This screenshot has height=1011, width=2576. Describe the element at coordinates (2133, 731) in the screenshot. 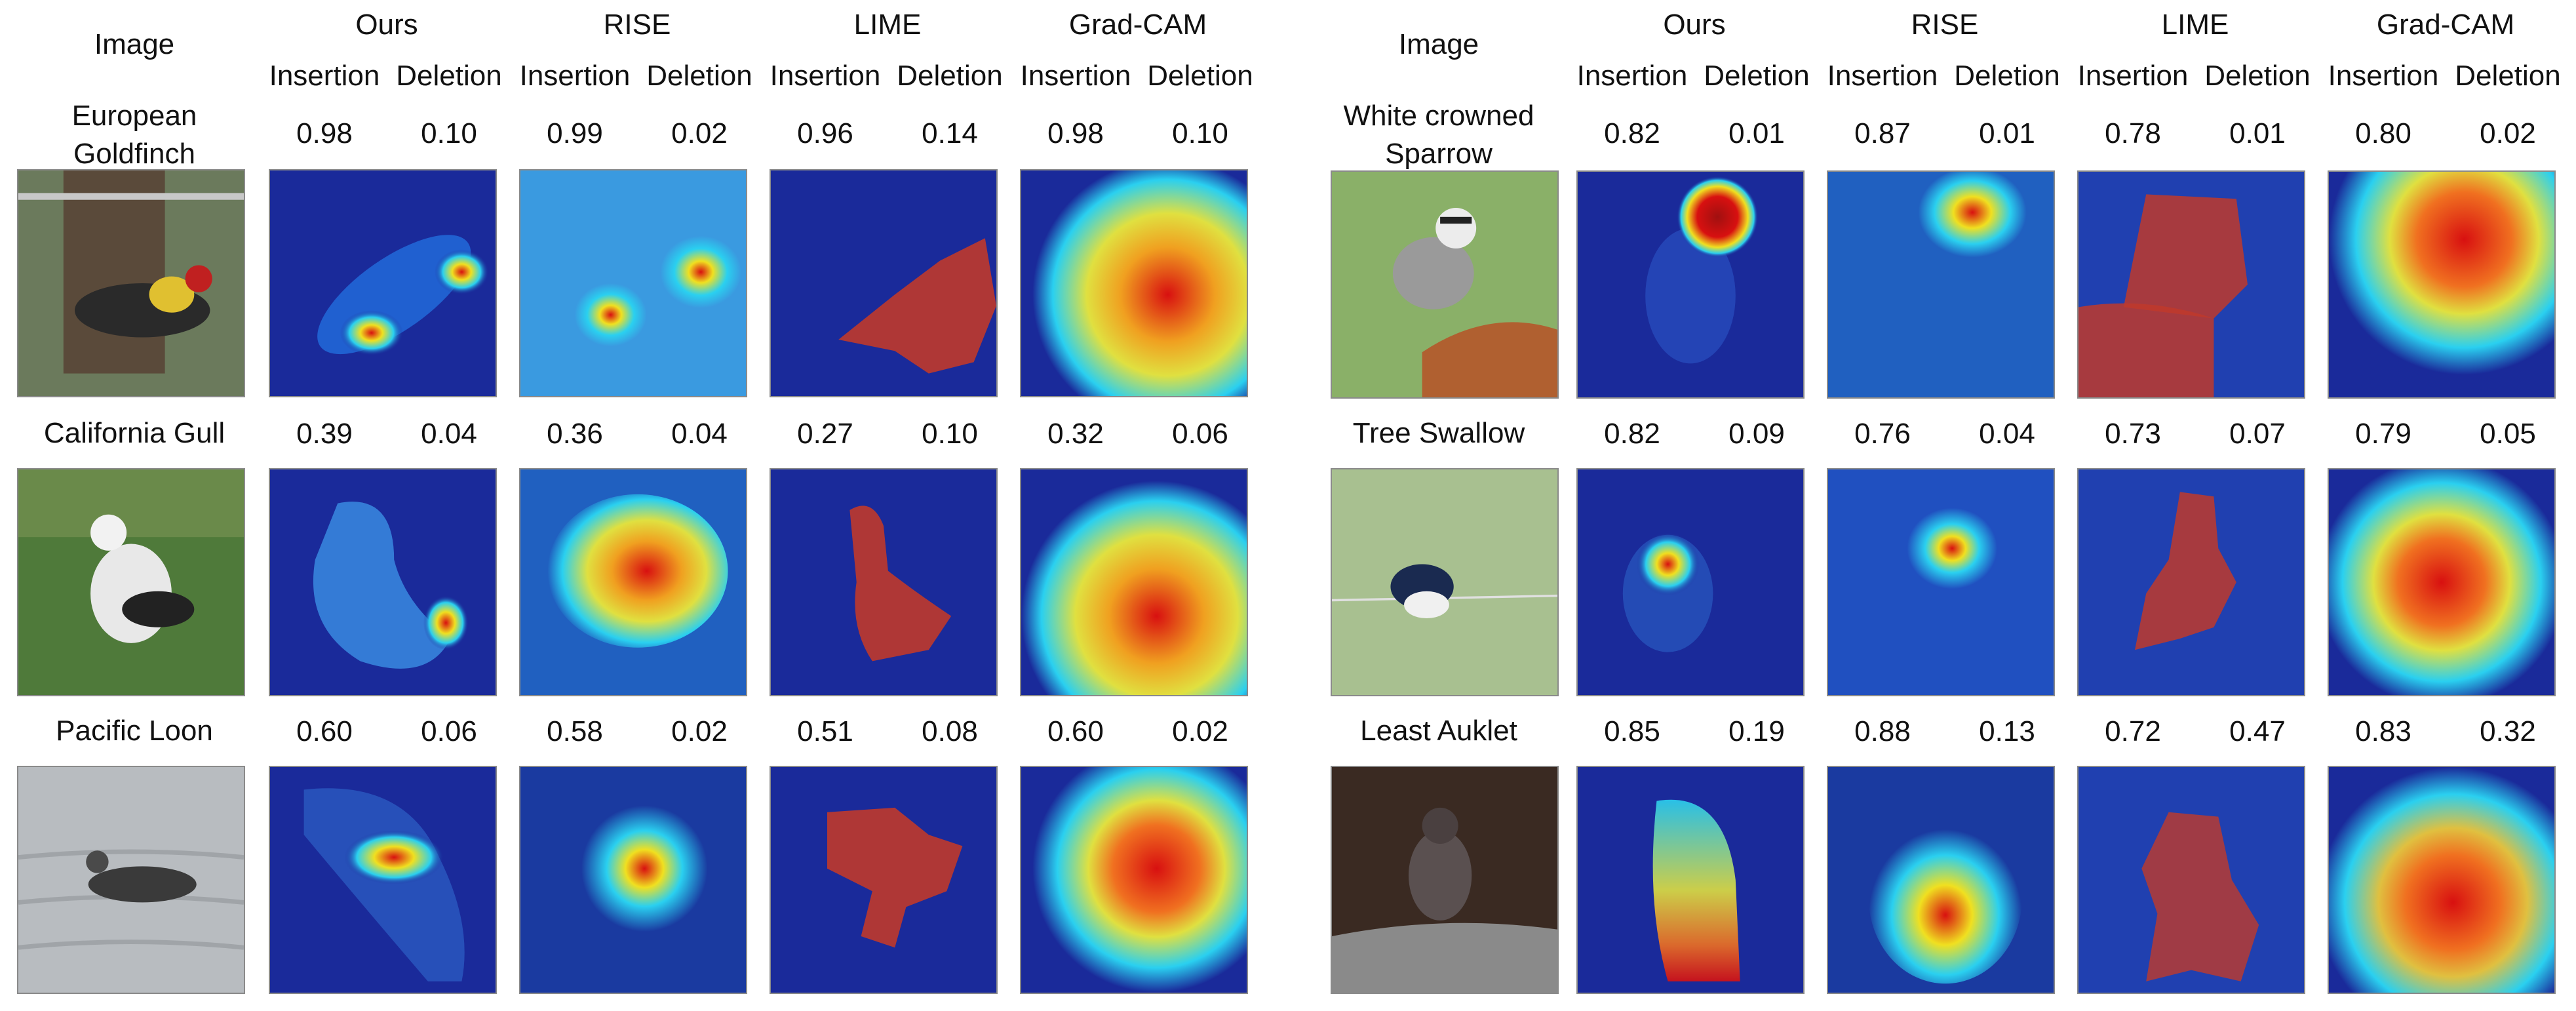

I see `score-insertion: 0.72` at that location.